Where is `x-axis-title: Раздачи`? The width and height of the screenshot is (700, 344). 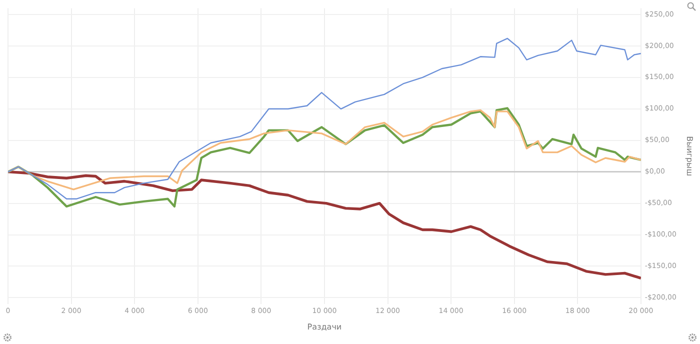
x-axis-title: Раздачи is located at coordinates (324, 327).